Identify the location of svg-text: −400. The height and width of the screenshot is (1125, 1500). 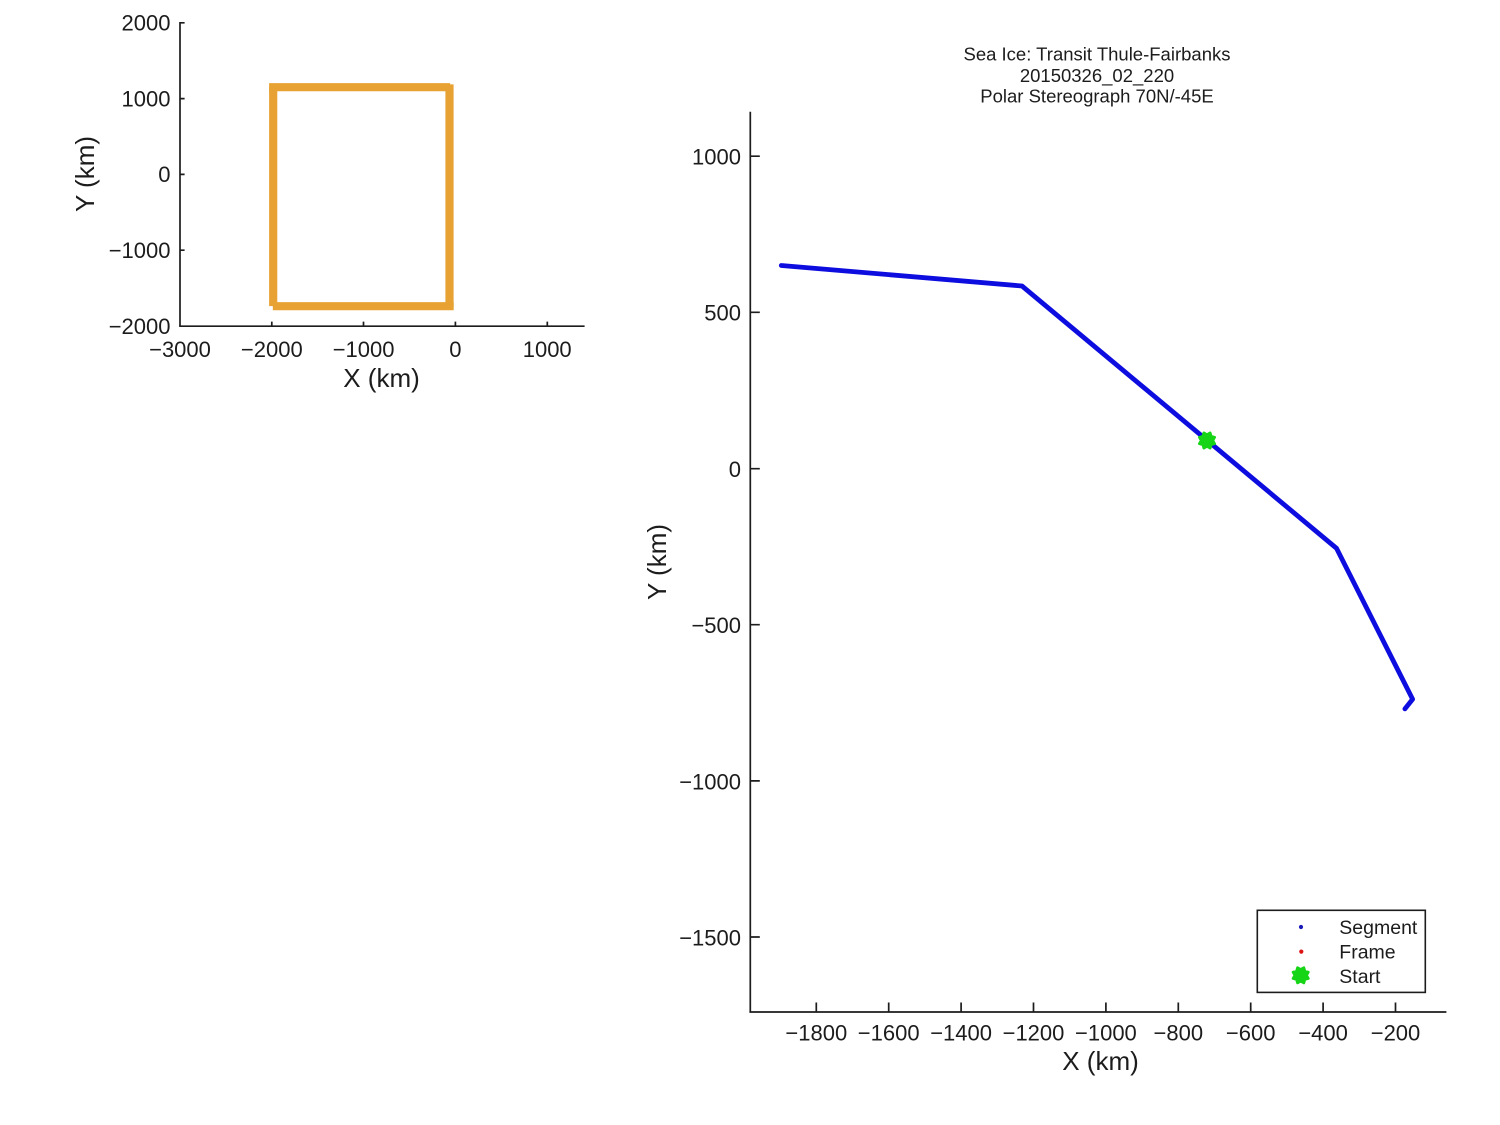
(1323, 1033).